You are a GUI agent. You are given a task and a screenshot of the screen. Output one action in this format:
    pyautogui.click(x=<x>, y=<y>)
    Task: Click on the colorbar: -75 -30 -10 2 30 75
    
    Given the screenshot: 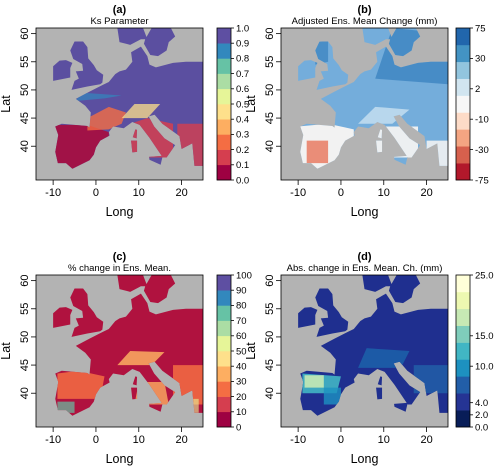 What is the action you would take?
    pyautogui.click(x=472, y=104)
    